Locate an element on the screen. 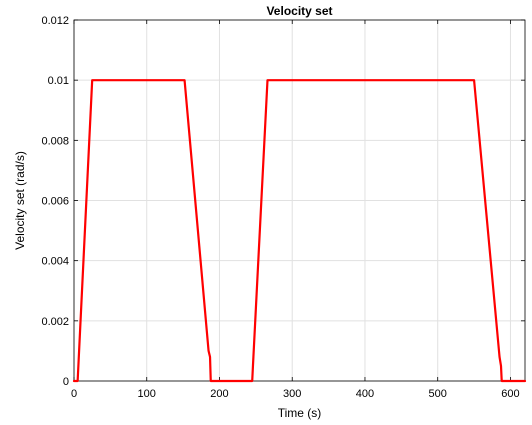  x-axis-label: Time (s) is located at coordinates (300, 413).